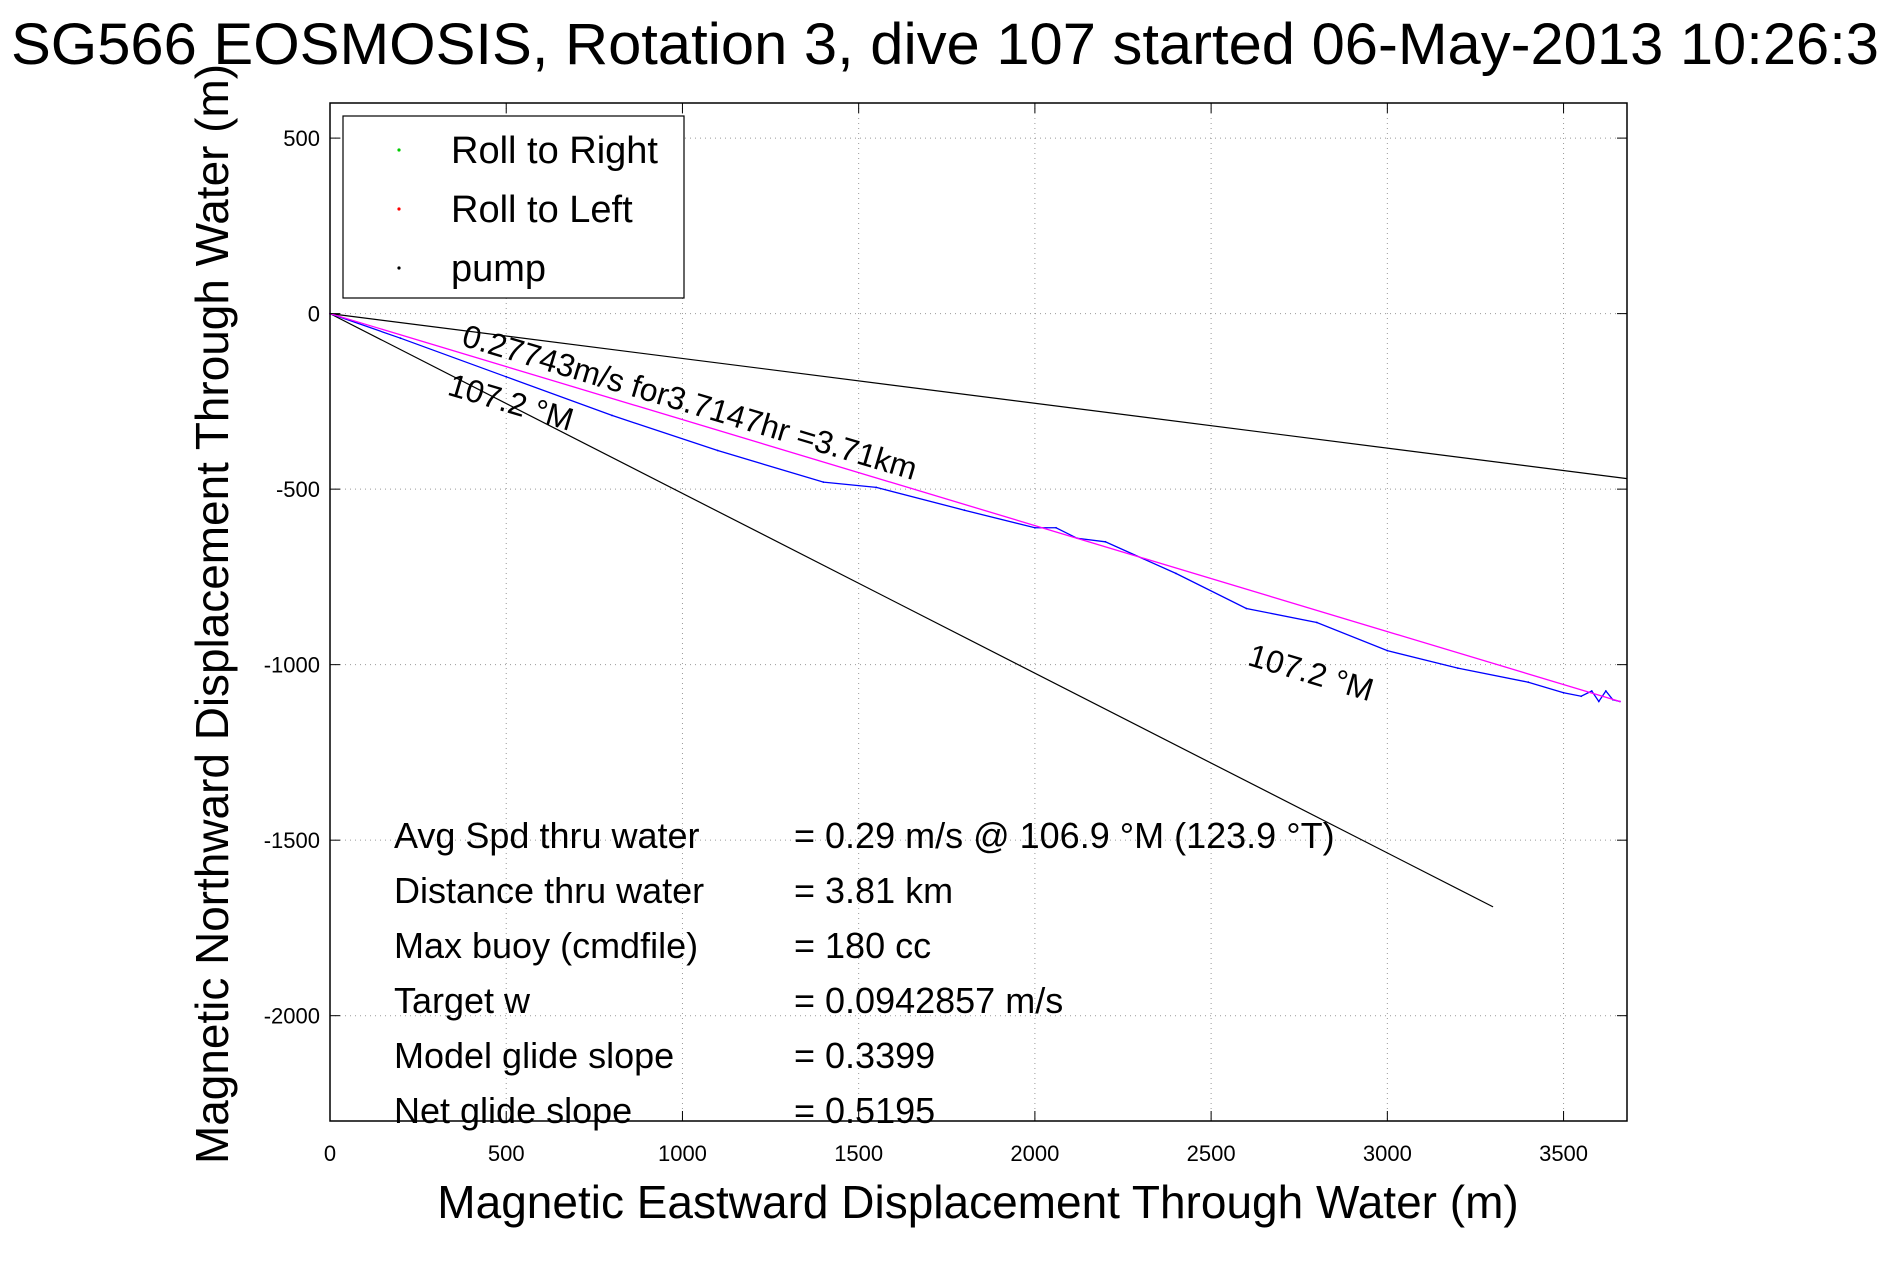 The height and width of the screenshot is (1262, 1891). I want to click on legend: Roll to Right Roll to Left pump, so click(513, 207).